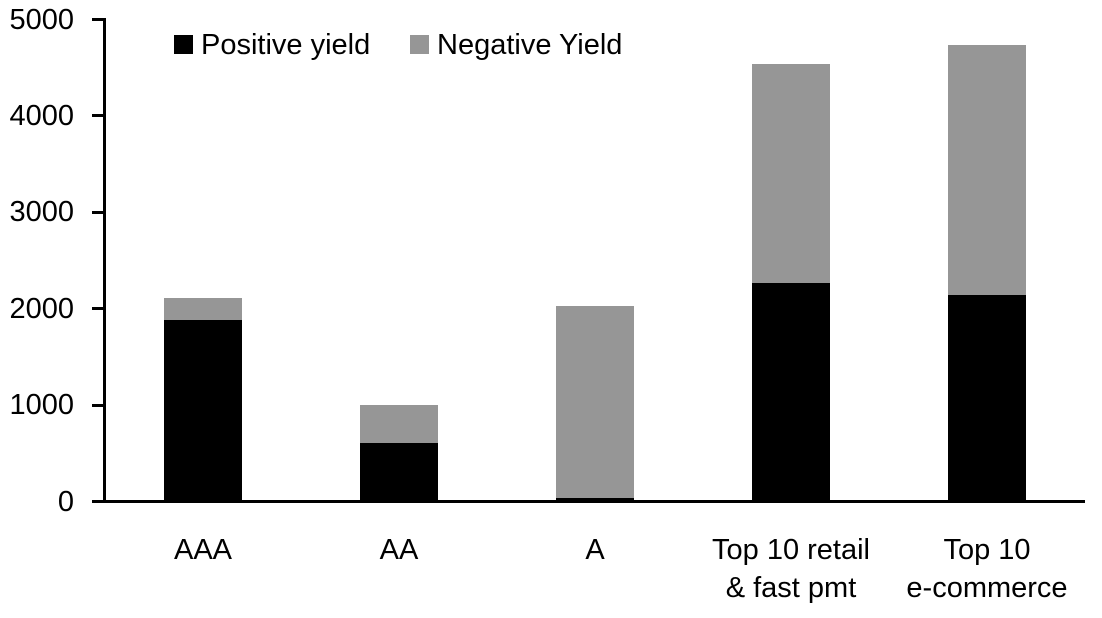 The height and width of the screenshot is (618, 1102). Describe the element at coordinates (987, 550) in the screenshot. I see `x-category-label-line: Top 10` at that location.